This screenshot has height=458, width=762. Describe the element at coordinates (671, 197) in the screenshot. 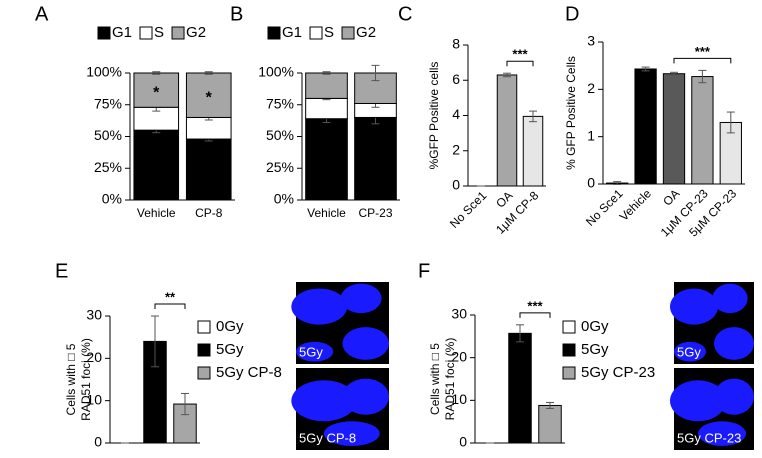

I see `x-tick-label: OA` at that location.